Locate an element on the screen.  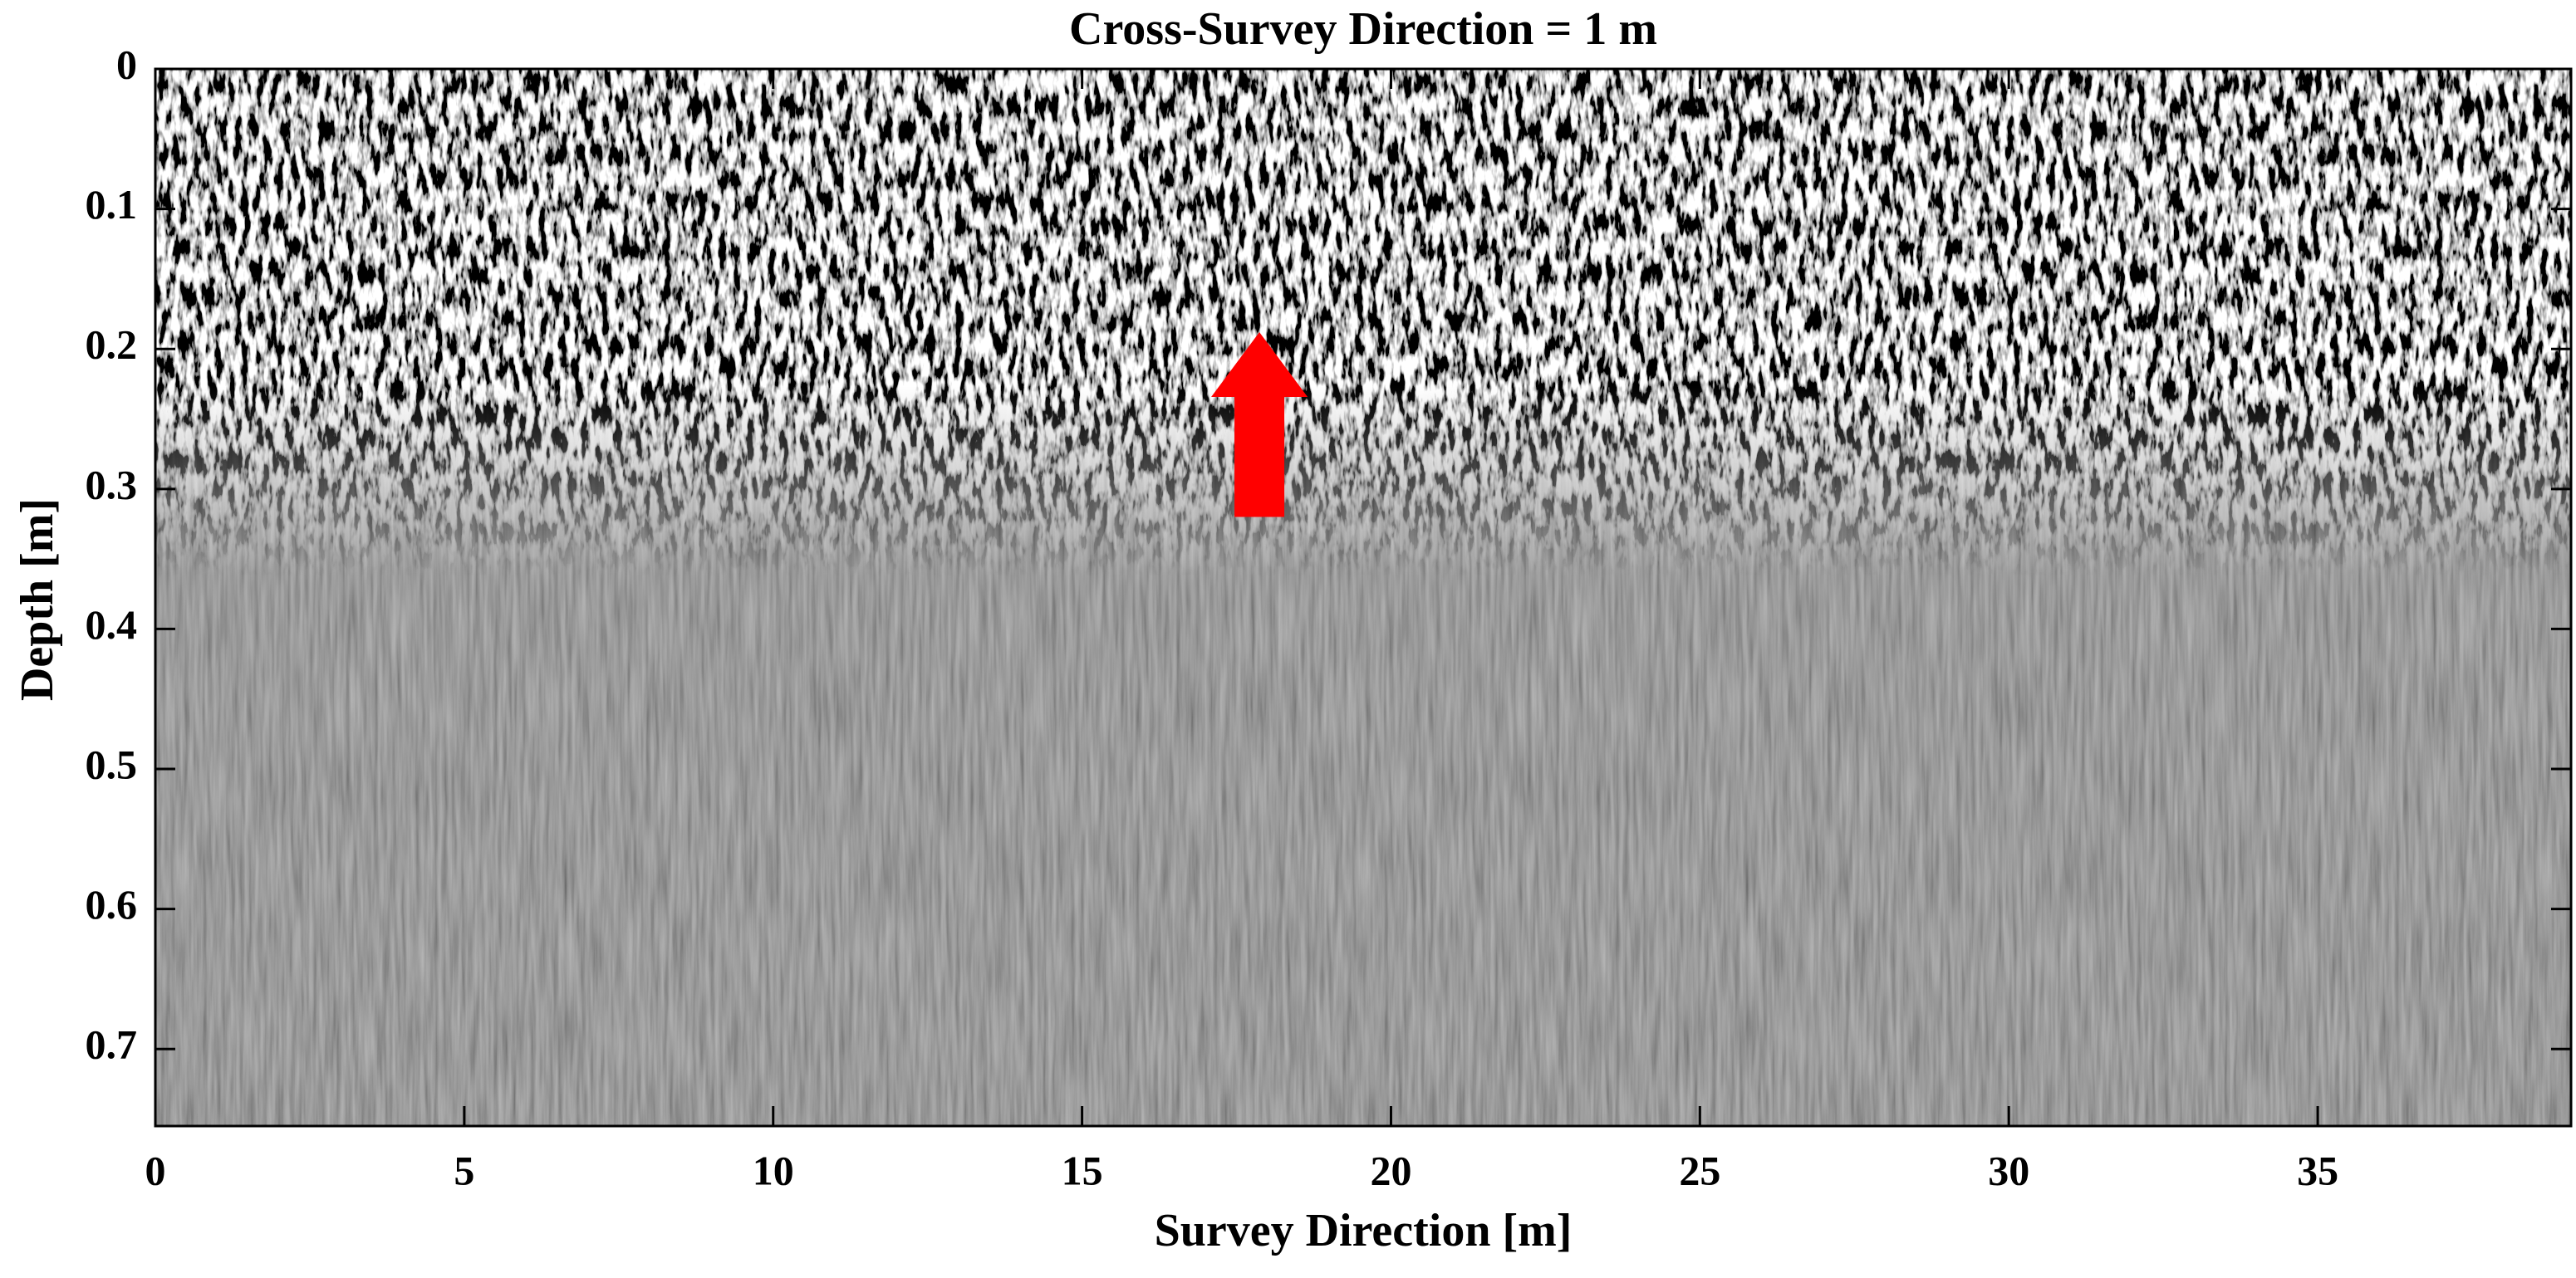
x-tick-label: 35 is located at coordinates (2317, 1170).